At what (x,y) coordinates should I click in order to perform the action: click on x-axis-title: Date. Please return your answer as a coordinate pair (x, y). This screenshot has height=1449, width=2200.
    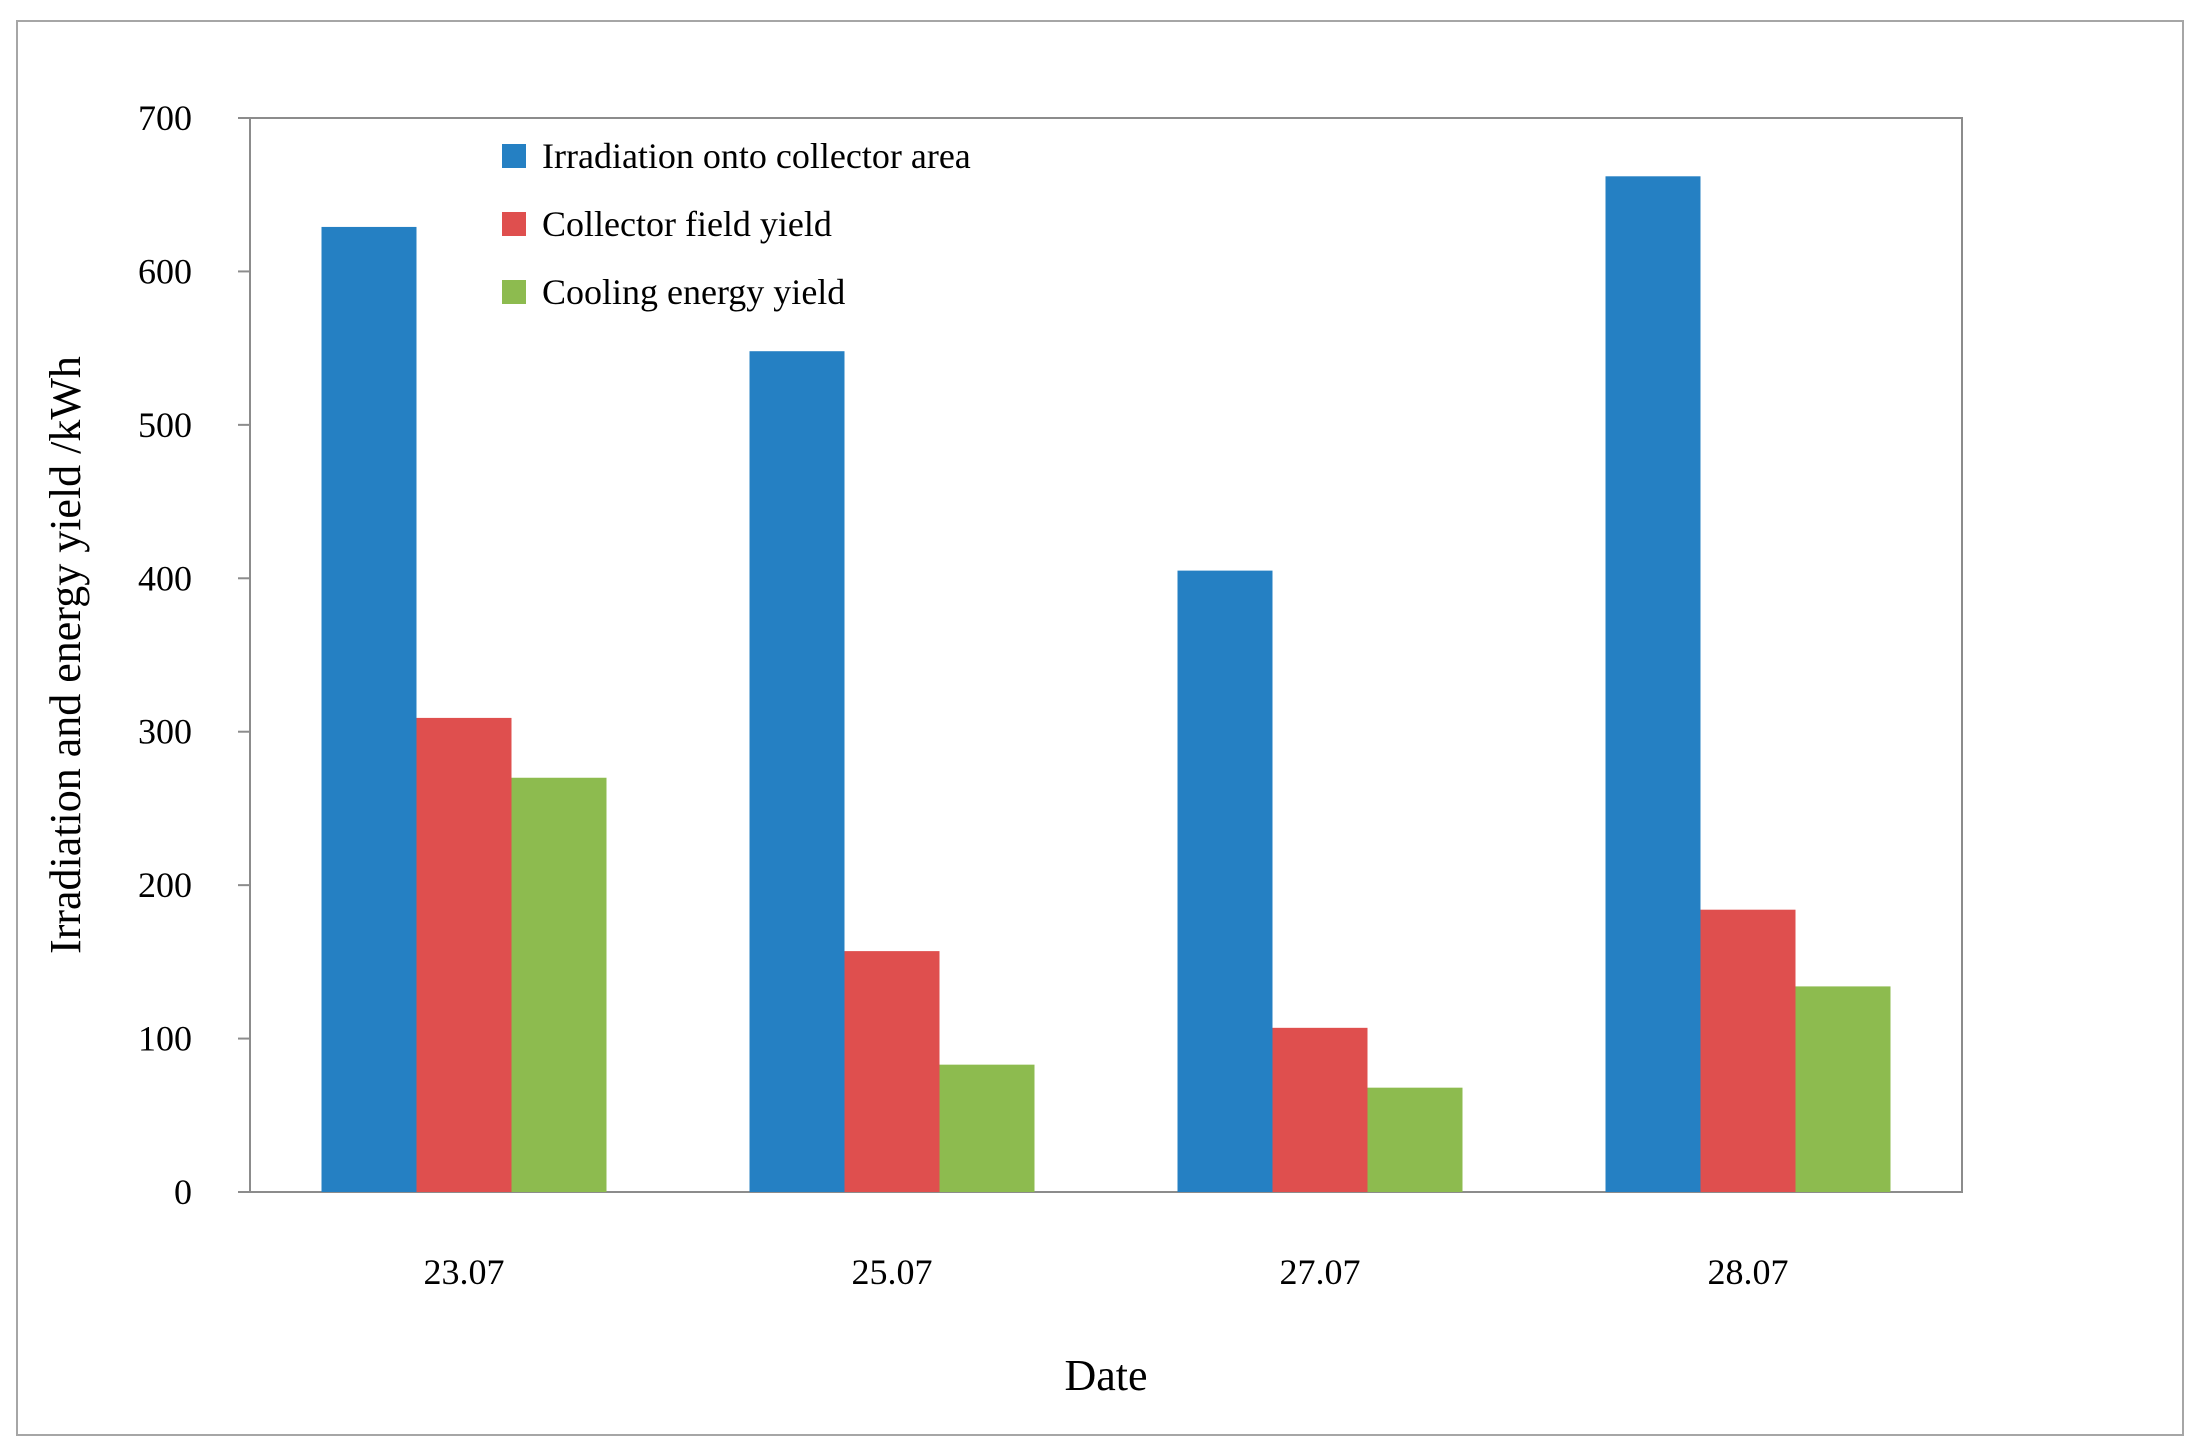
    Looking at the image, I should click on (1105, 1375).